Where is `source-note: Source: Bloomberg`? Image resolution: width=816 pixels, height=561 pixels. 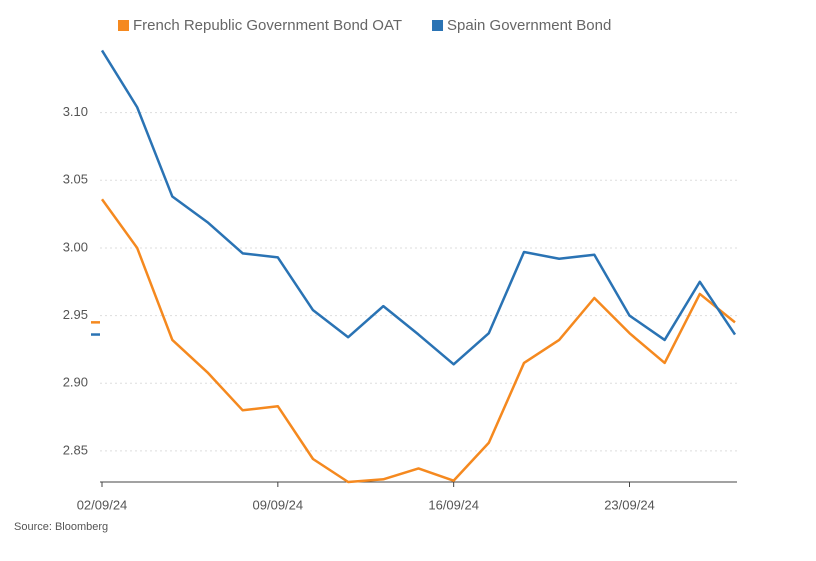 source-note: Source: Bloomberg is located at coordinates (61, 527).